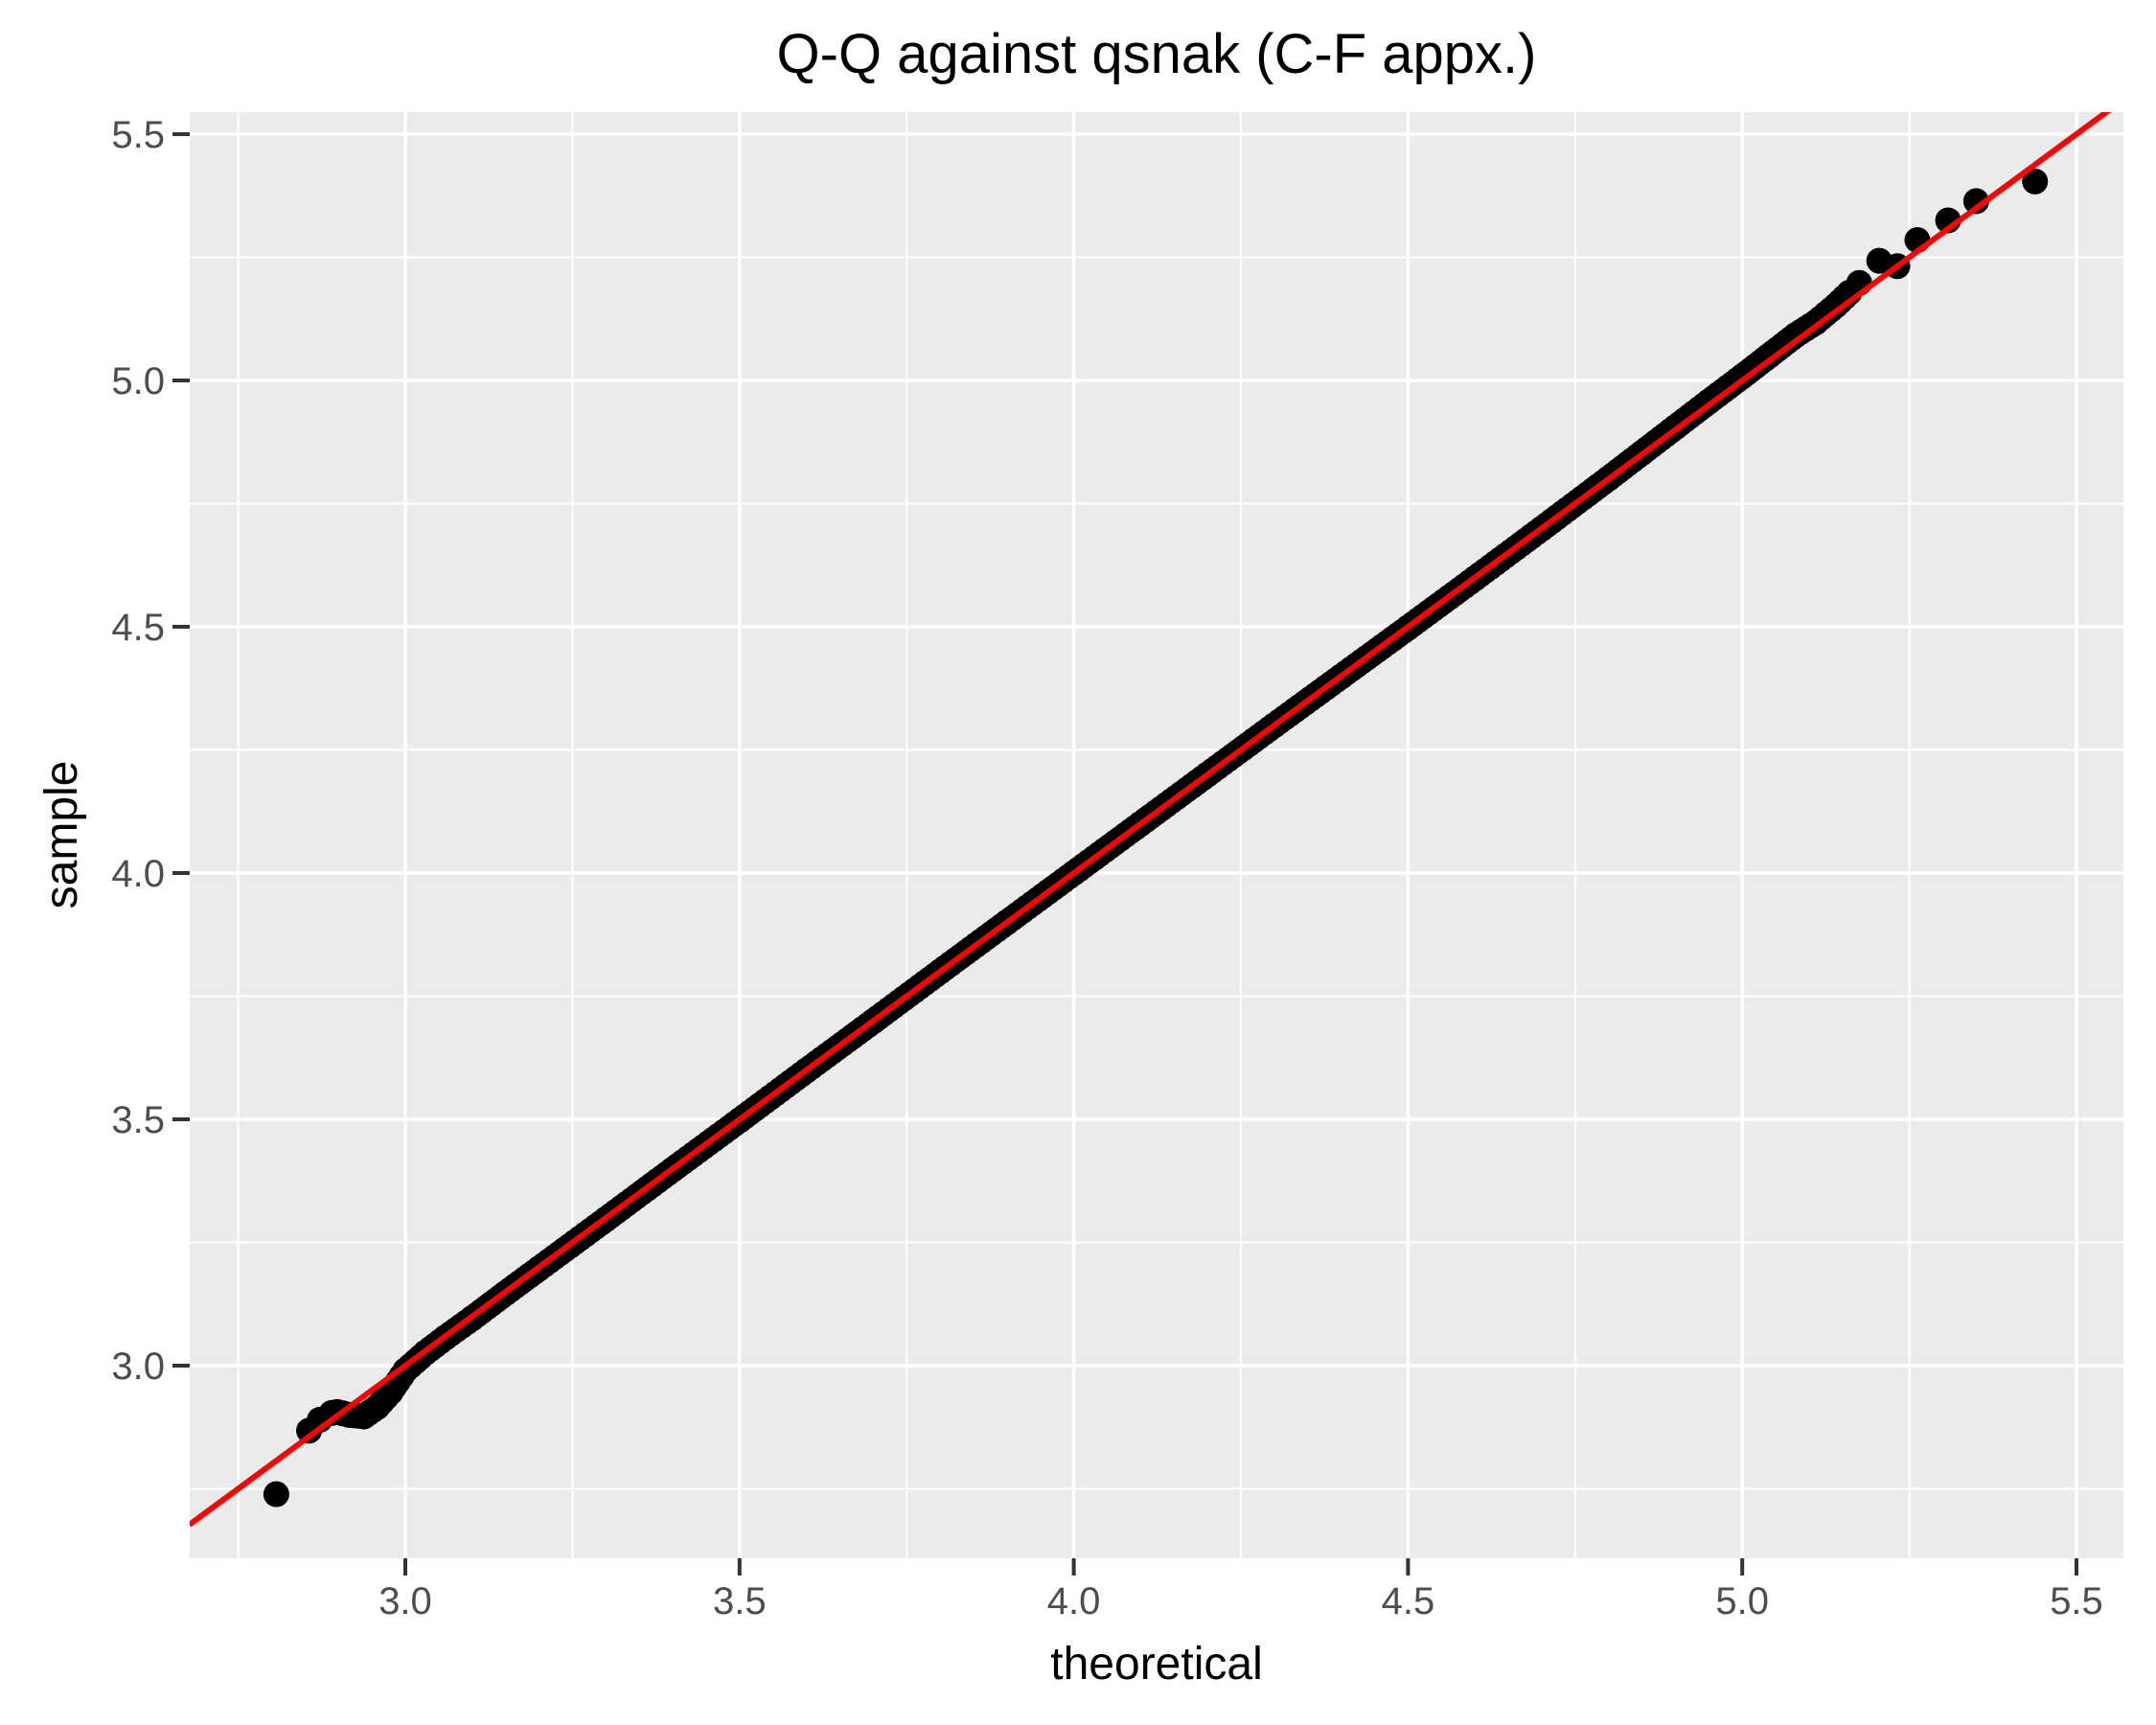 The image size is (2156, 1725). Describe the element at coordinates (138, 135) in the screenshot. I see `y-tick-label: 5.5` at that location.